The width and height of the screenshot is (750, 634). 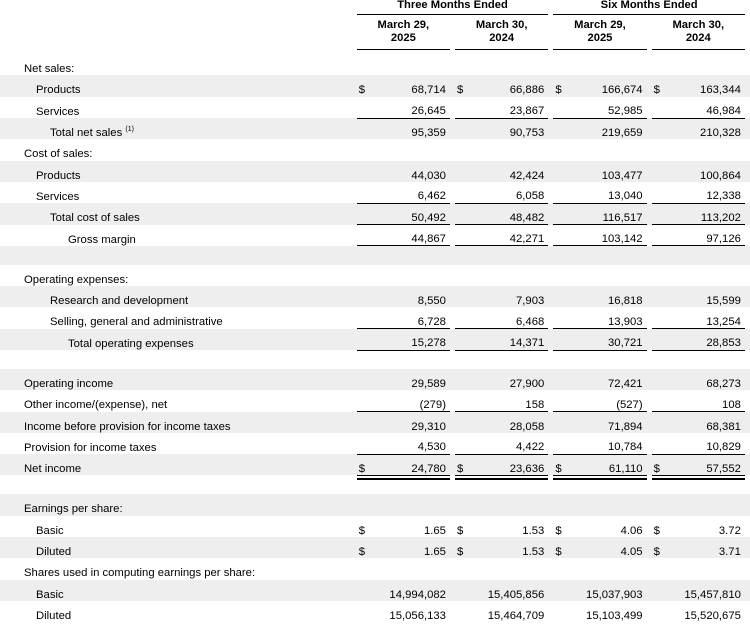 I want to click on cell-value: 219,659, so click(x=610, y=129).